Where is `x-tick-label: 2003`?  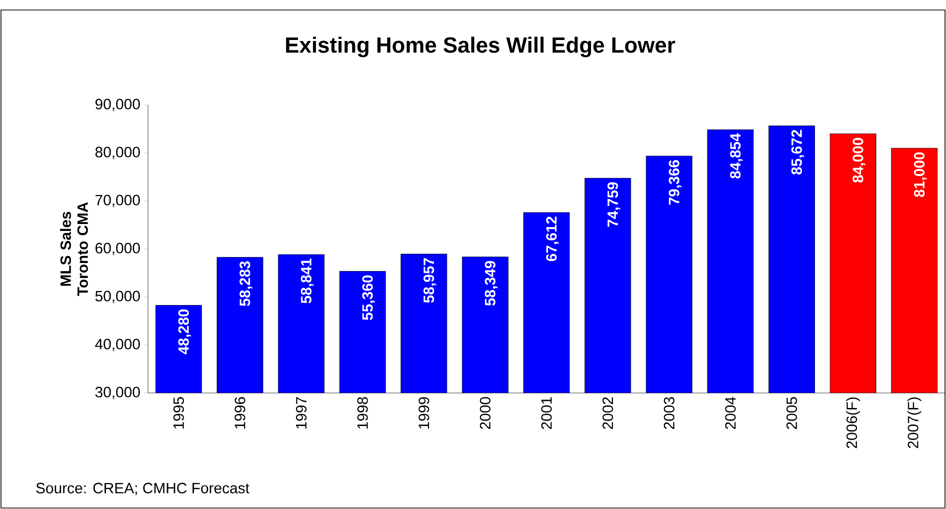 x-tick-label: 2003 is located at coordinates (669, 413).